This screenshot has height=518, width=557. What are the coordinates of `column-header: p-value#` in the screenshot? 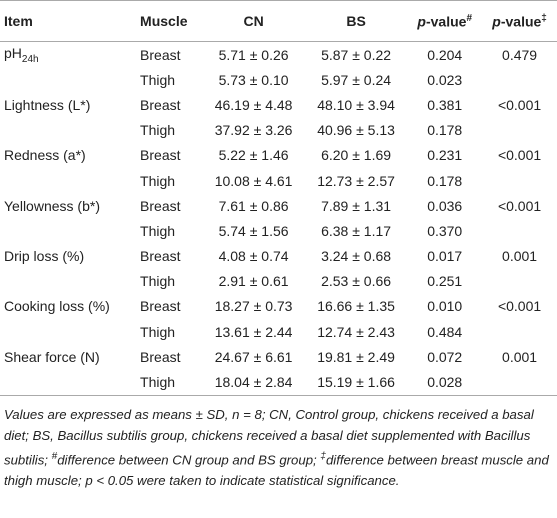 It's located at (445, 21).